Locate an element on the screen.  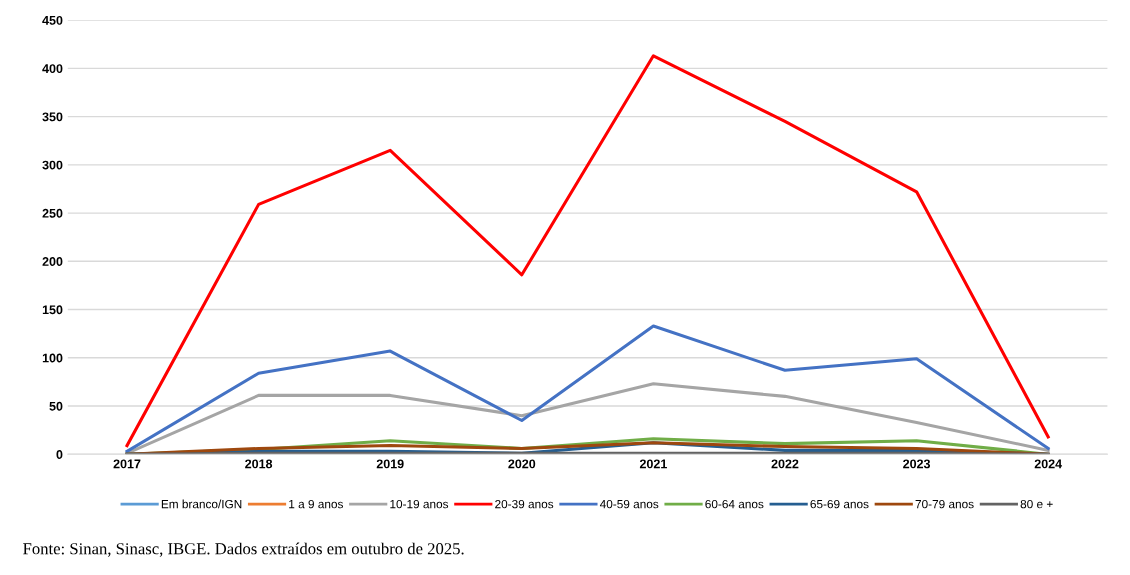
y-tick-label: 50 is located at coordinates (56, 406).